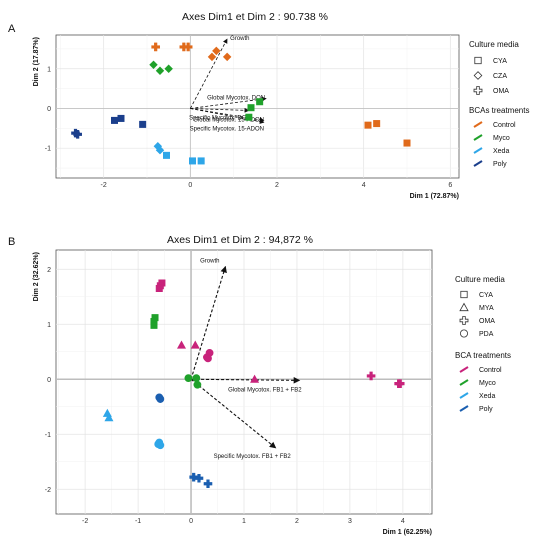 The height and width of the screenshot is (547, 550). Describe the element at coordinates (236, 99) in the screenshot. I see `vector-label: Global Mycotox. DON` at that location.